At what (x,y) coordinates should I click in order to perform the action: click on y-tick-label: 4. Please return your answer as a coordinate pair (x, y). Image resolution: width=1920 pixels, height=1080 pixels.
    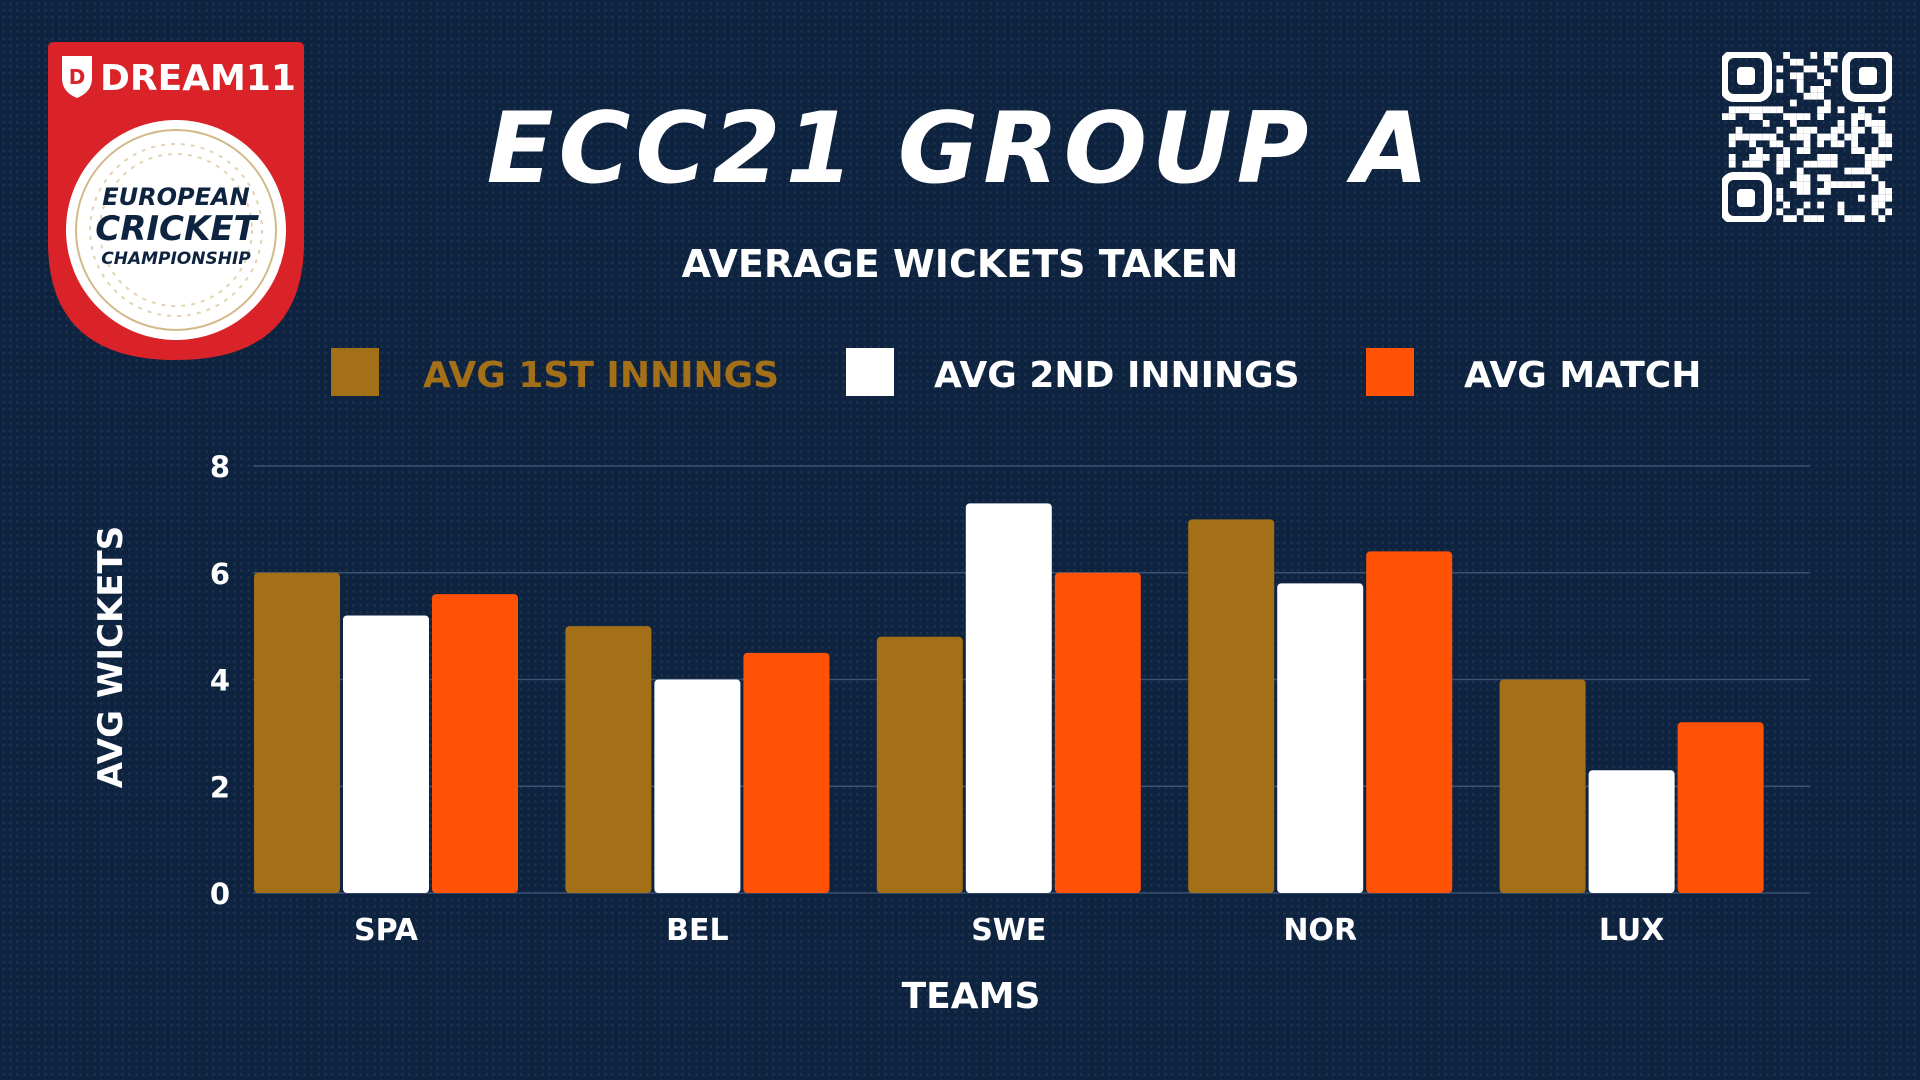
    Looking at the image, I should click on (220, 681).